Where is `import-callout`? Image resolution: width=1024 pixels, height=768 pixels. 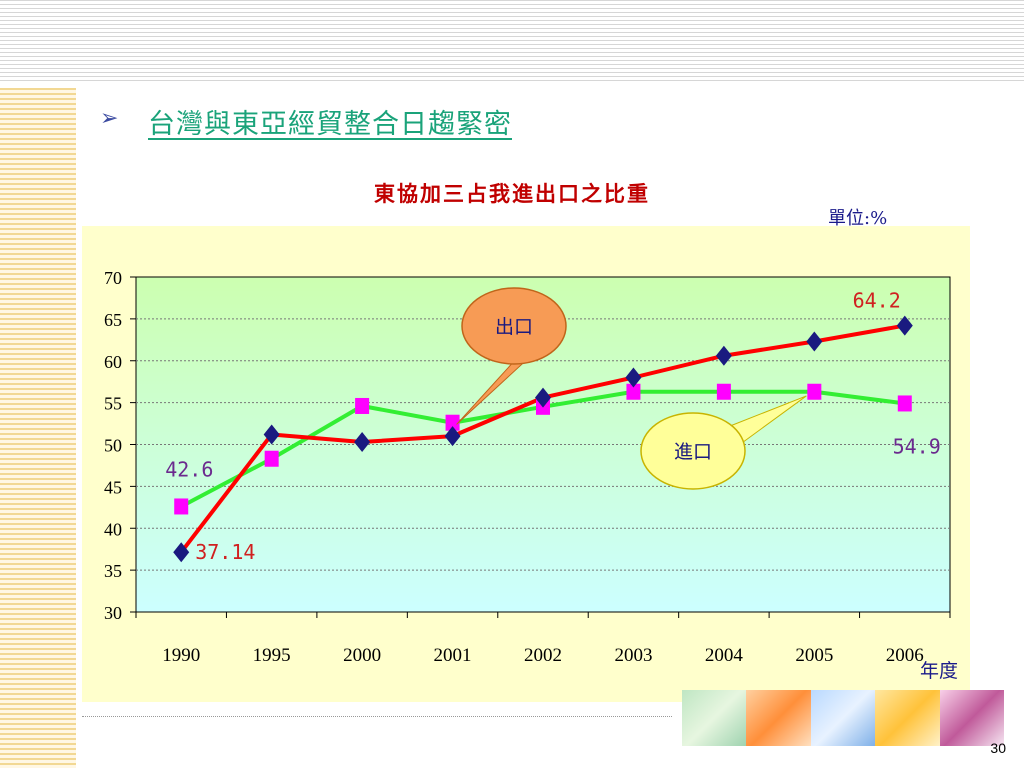 import-callout is located at coordinates (693, 451).